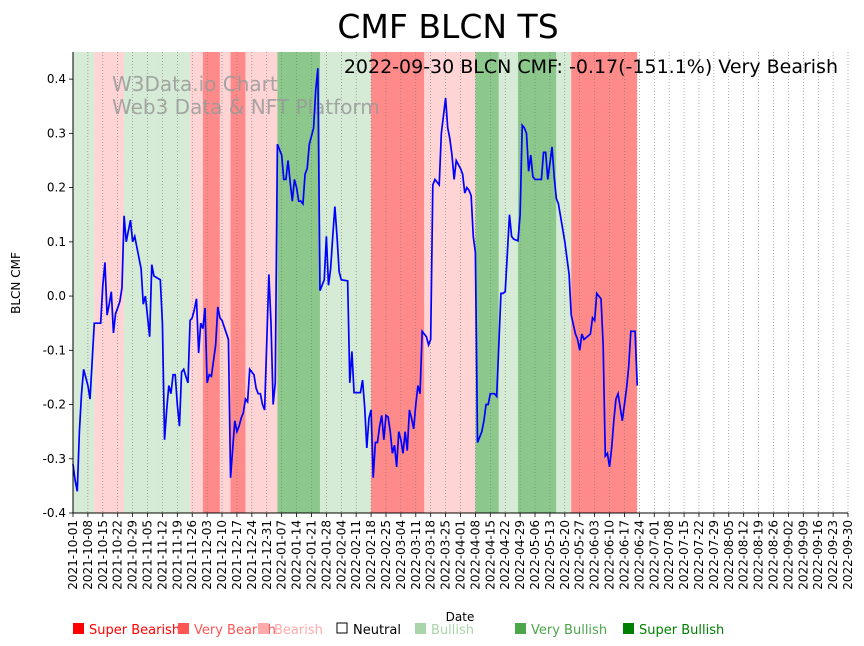  Describe the element at coordinates (639, 555) in the screenshot. I see `x-tick-label: 2022-06-24` at that location.